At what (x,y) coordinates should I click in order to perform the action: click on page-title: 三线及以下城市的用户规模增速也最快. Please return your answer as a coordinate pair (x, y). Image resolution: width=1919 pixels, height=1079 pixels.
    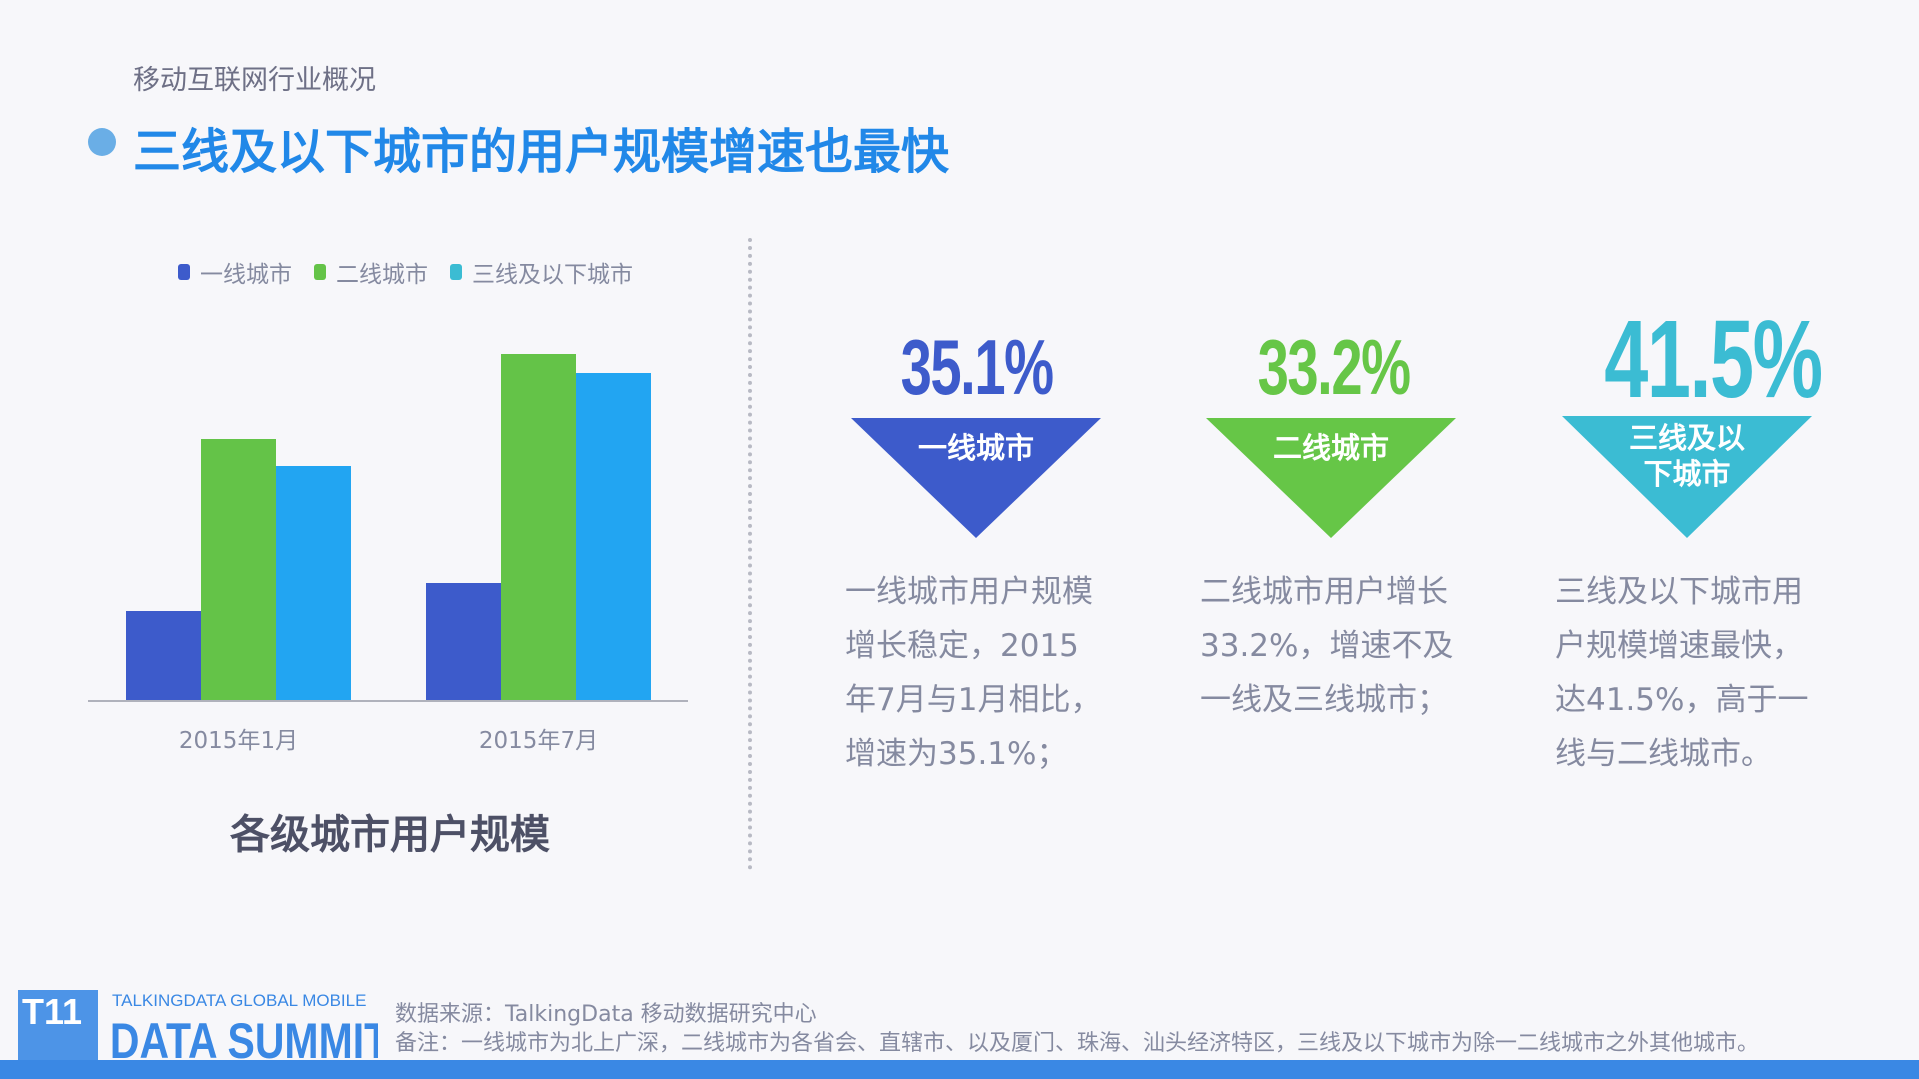
    Looking at the image, I should click on (541, 152).